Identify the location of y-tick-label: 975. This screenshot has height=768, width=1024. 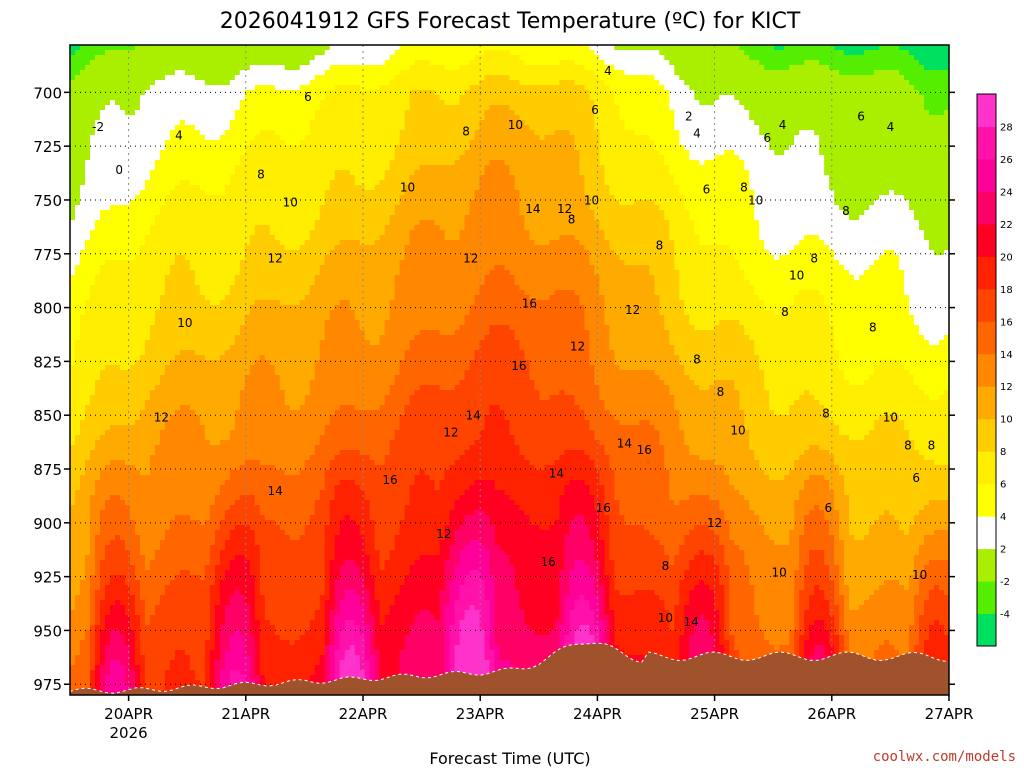
(47, 685).